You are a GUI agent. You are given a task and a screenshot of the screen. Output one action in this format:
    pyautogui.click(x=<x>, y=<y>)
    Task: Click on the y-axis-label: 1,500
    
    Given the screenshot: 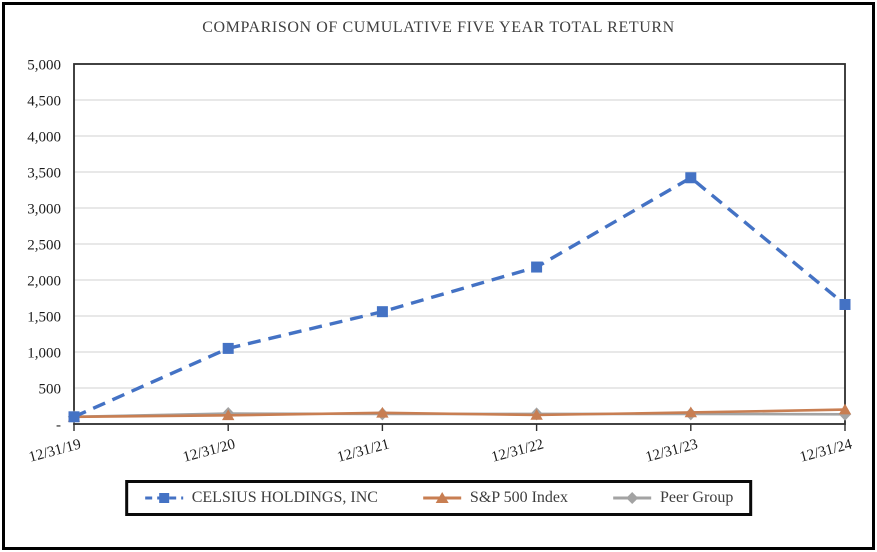 What is the action you would take?
    pyautogui.click(x=44, y=318)
    